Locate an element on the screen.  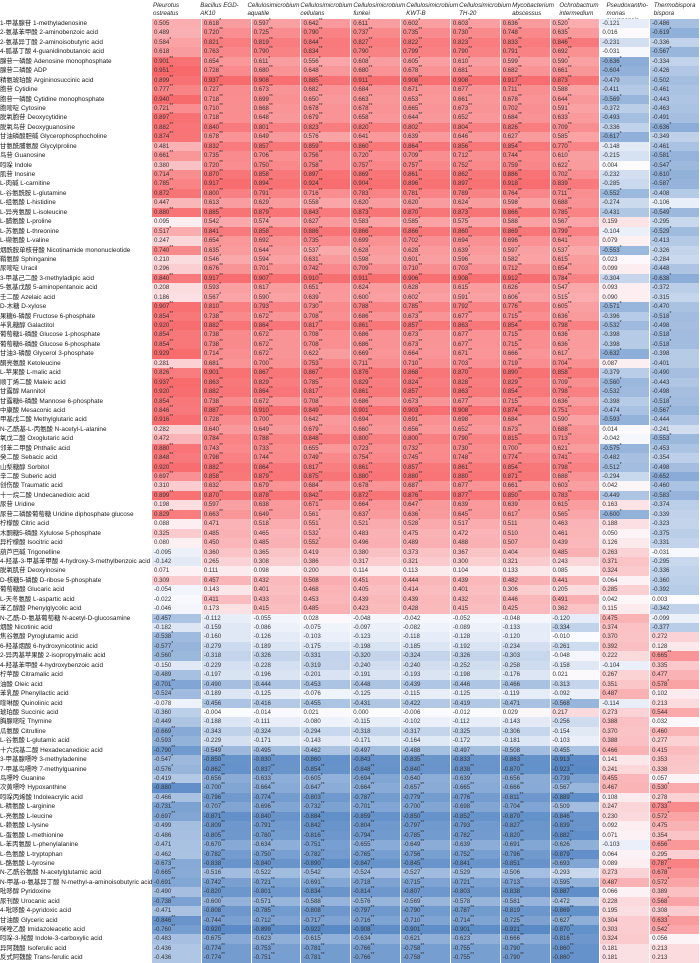
correlation-value: 0.088 is located at coordinates (162, 524).